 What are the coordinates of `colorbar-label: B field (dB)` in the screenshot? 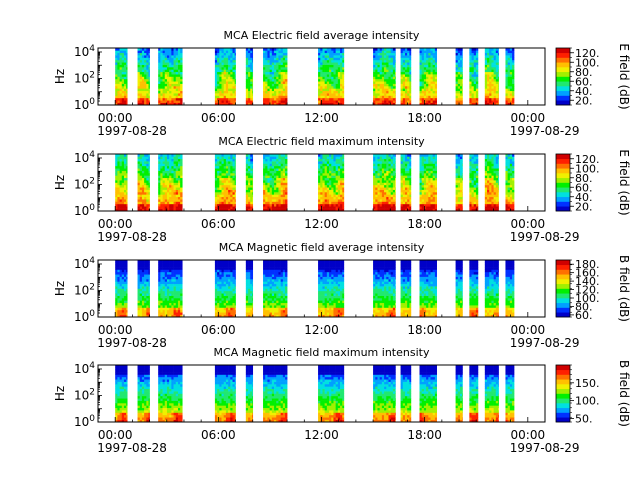 It's located at (624, 288).